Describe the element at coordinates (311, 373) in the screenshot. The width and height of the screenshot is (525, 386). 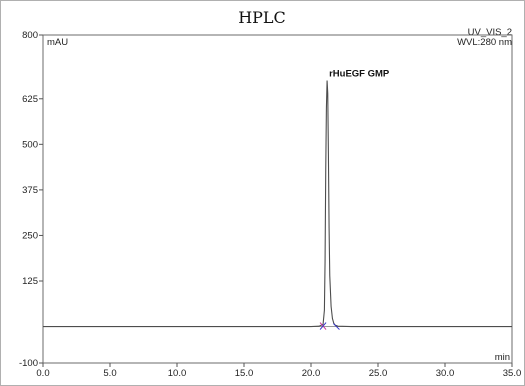
I see `x-tick-label: 20.0` at that location.